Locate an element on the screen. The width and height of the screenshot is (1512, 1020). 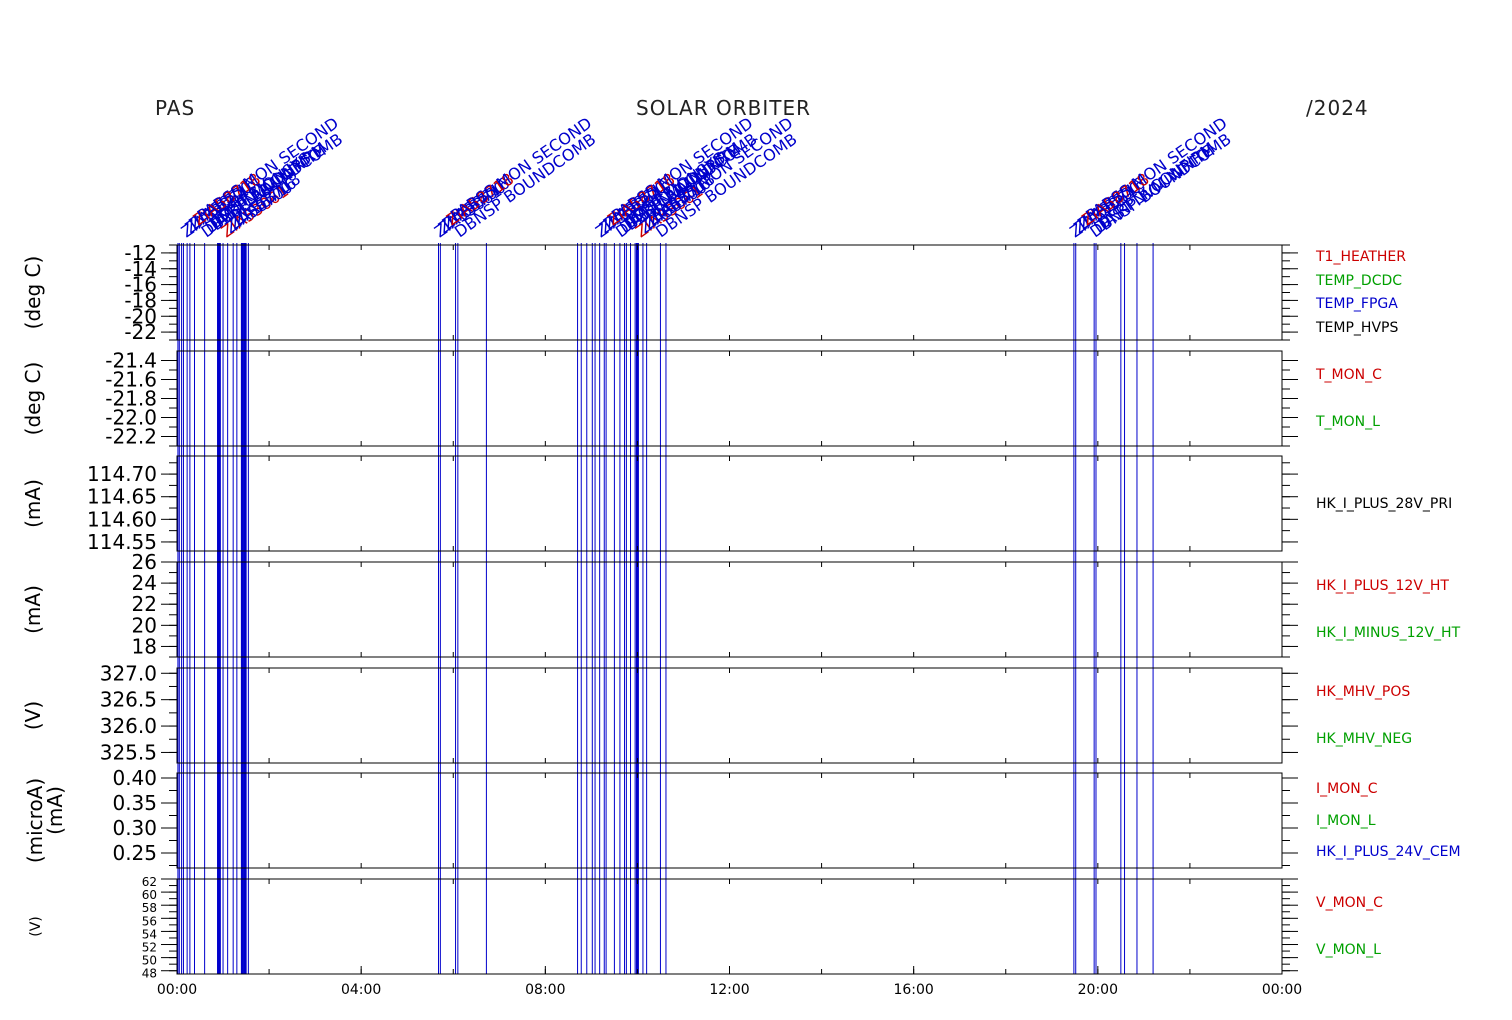
y-tick-label: 326.0 is located at coordinates (128, 726).